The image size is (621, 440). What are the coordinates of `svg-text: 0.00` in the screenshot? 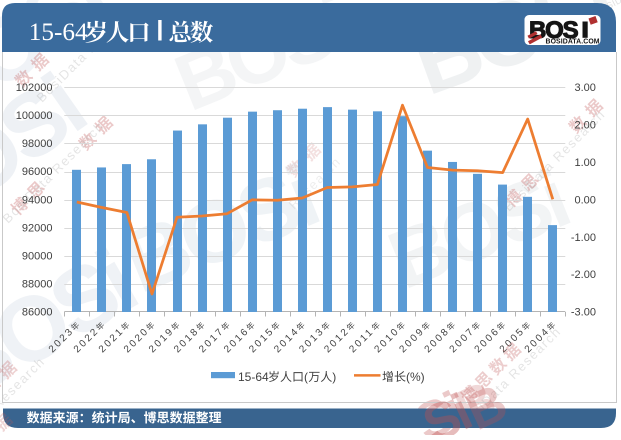 It's located at (585, 200).